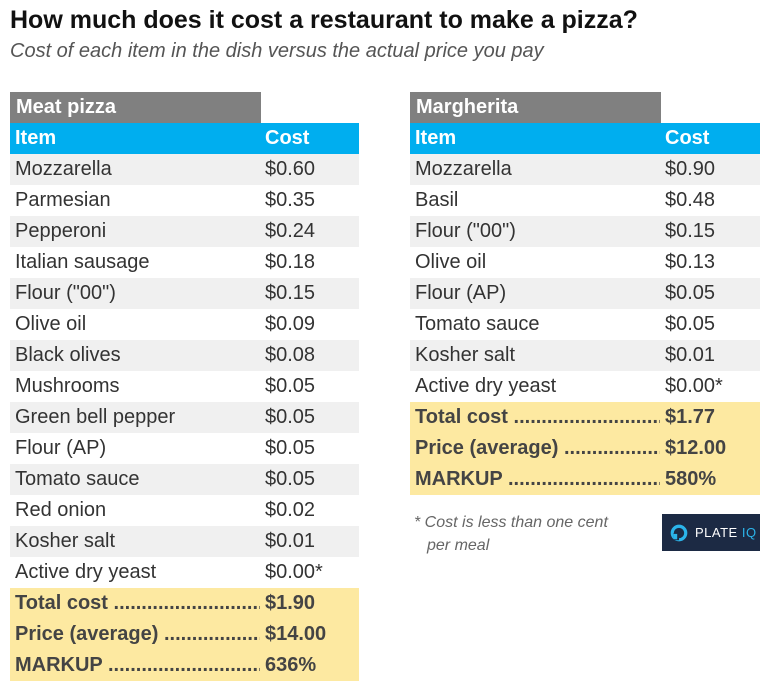 The width and height of the screenshot is (766, 689). I want to click on table-row: Mozzarella $0.60, so click(184, 169).